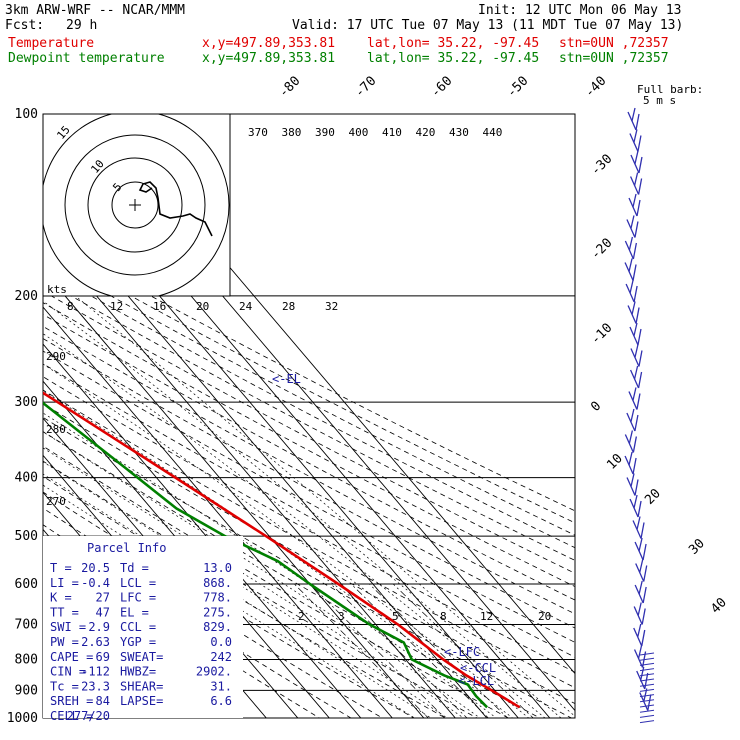 The height and width of the screenshot is (740, 740). What do you see at coordinates (395, 616) in the screenshot?
I see `mixing-ratio-label-5: 5` at bounding box center [395, 616].